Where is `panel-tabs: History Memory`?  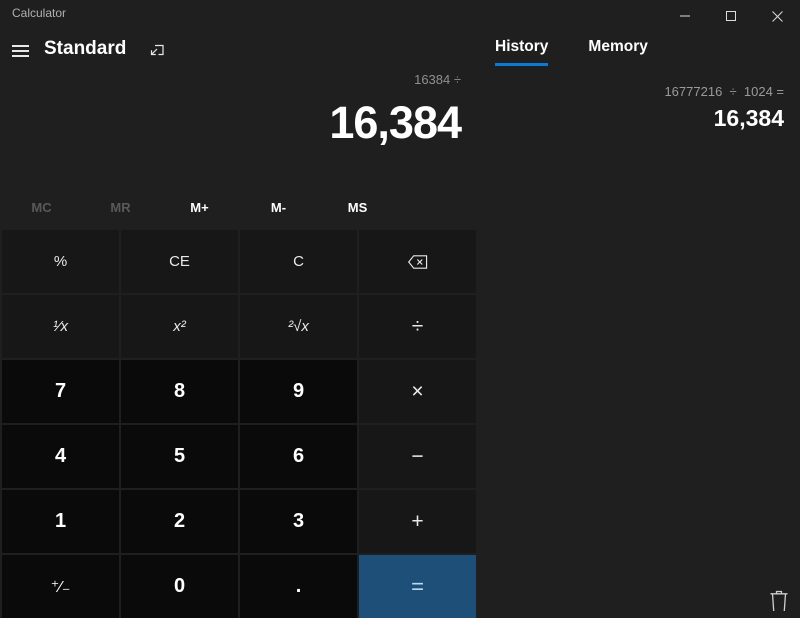 panel-tabs: History Memory is located at coordinates (571, 52).